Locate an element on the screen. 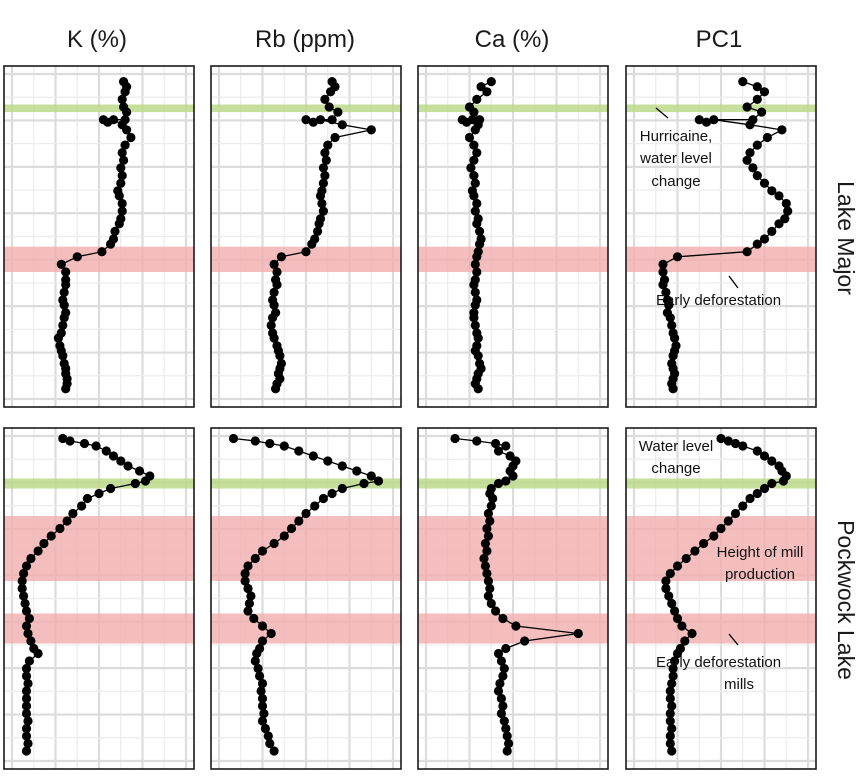  annotation-deforestation-mills-leader is located at coordinates (733, 639).